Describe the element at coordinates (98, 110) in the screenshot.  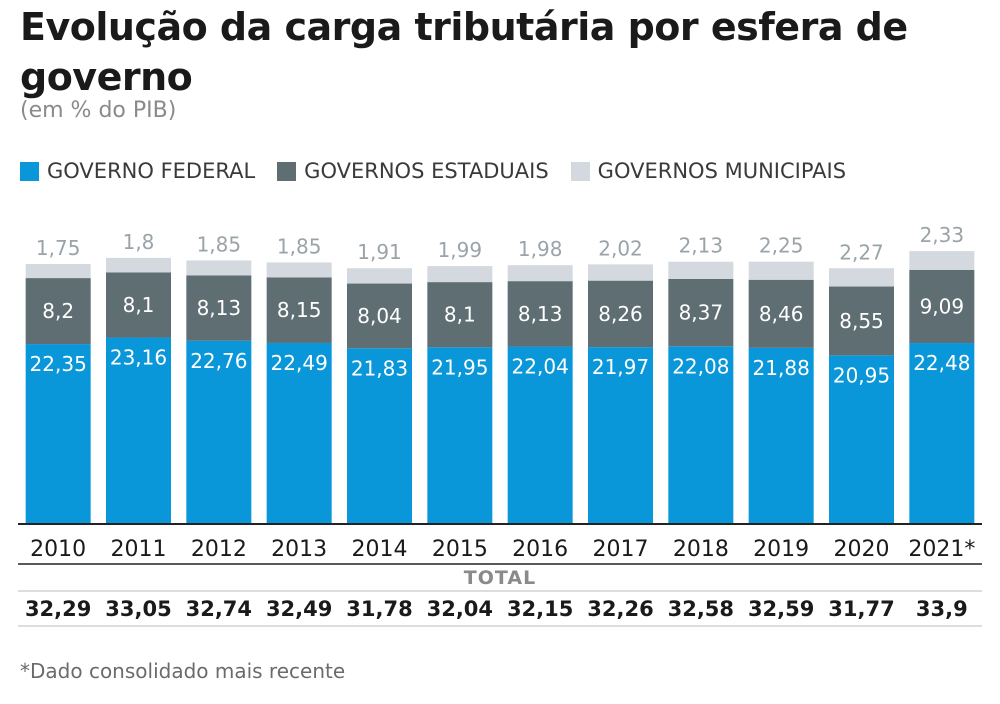
I see `chart-subtitle: (em % do PIB)` at that location.